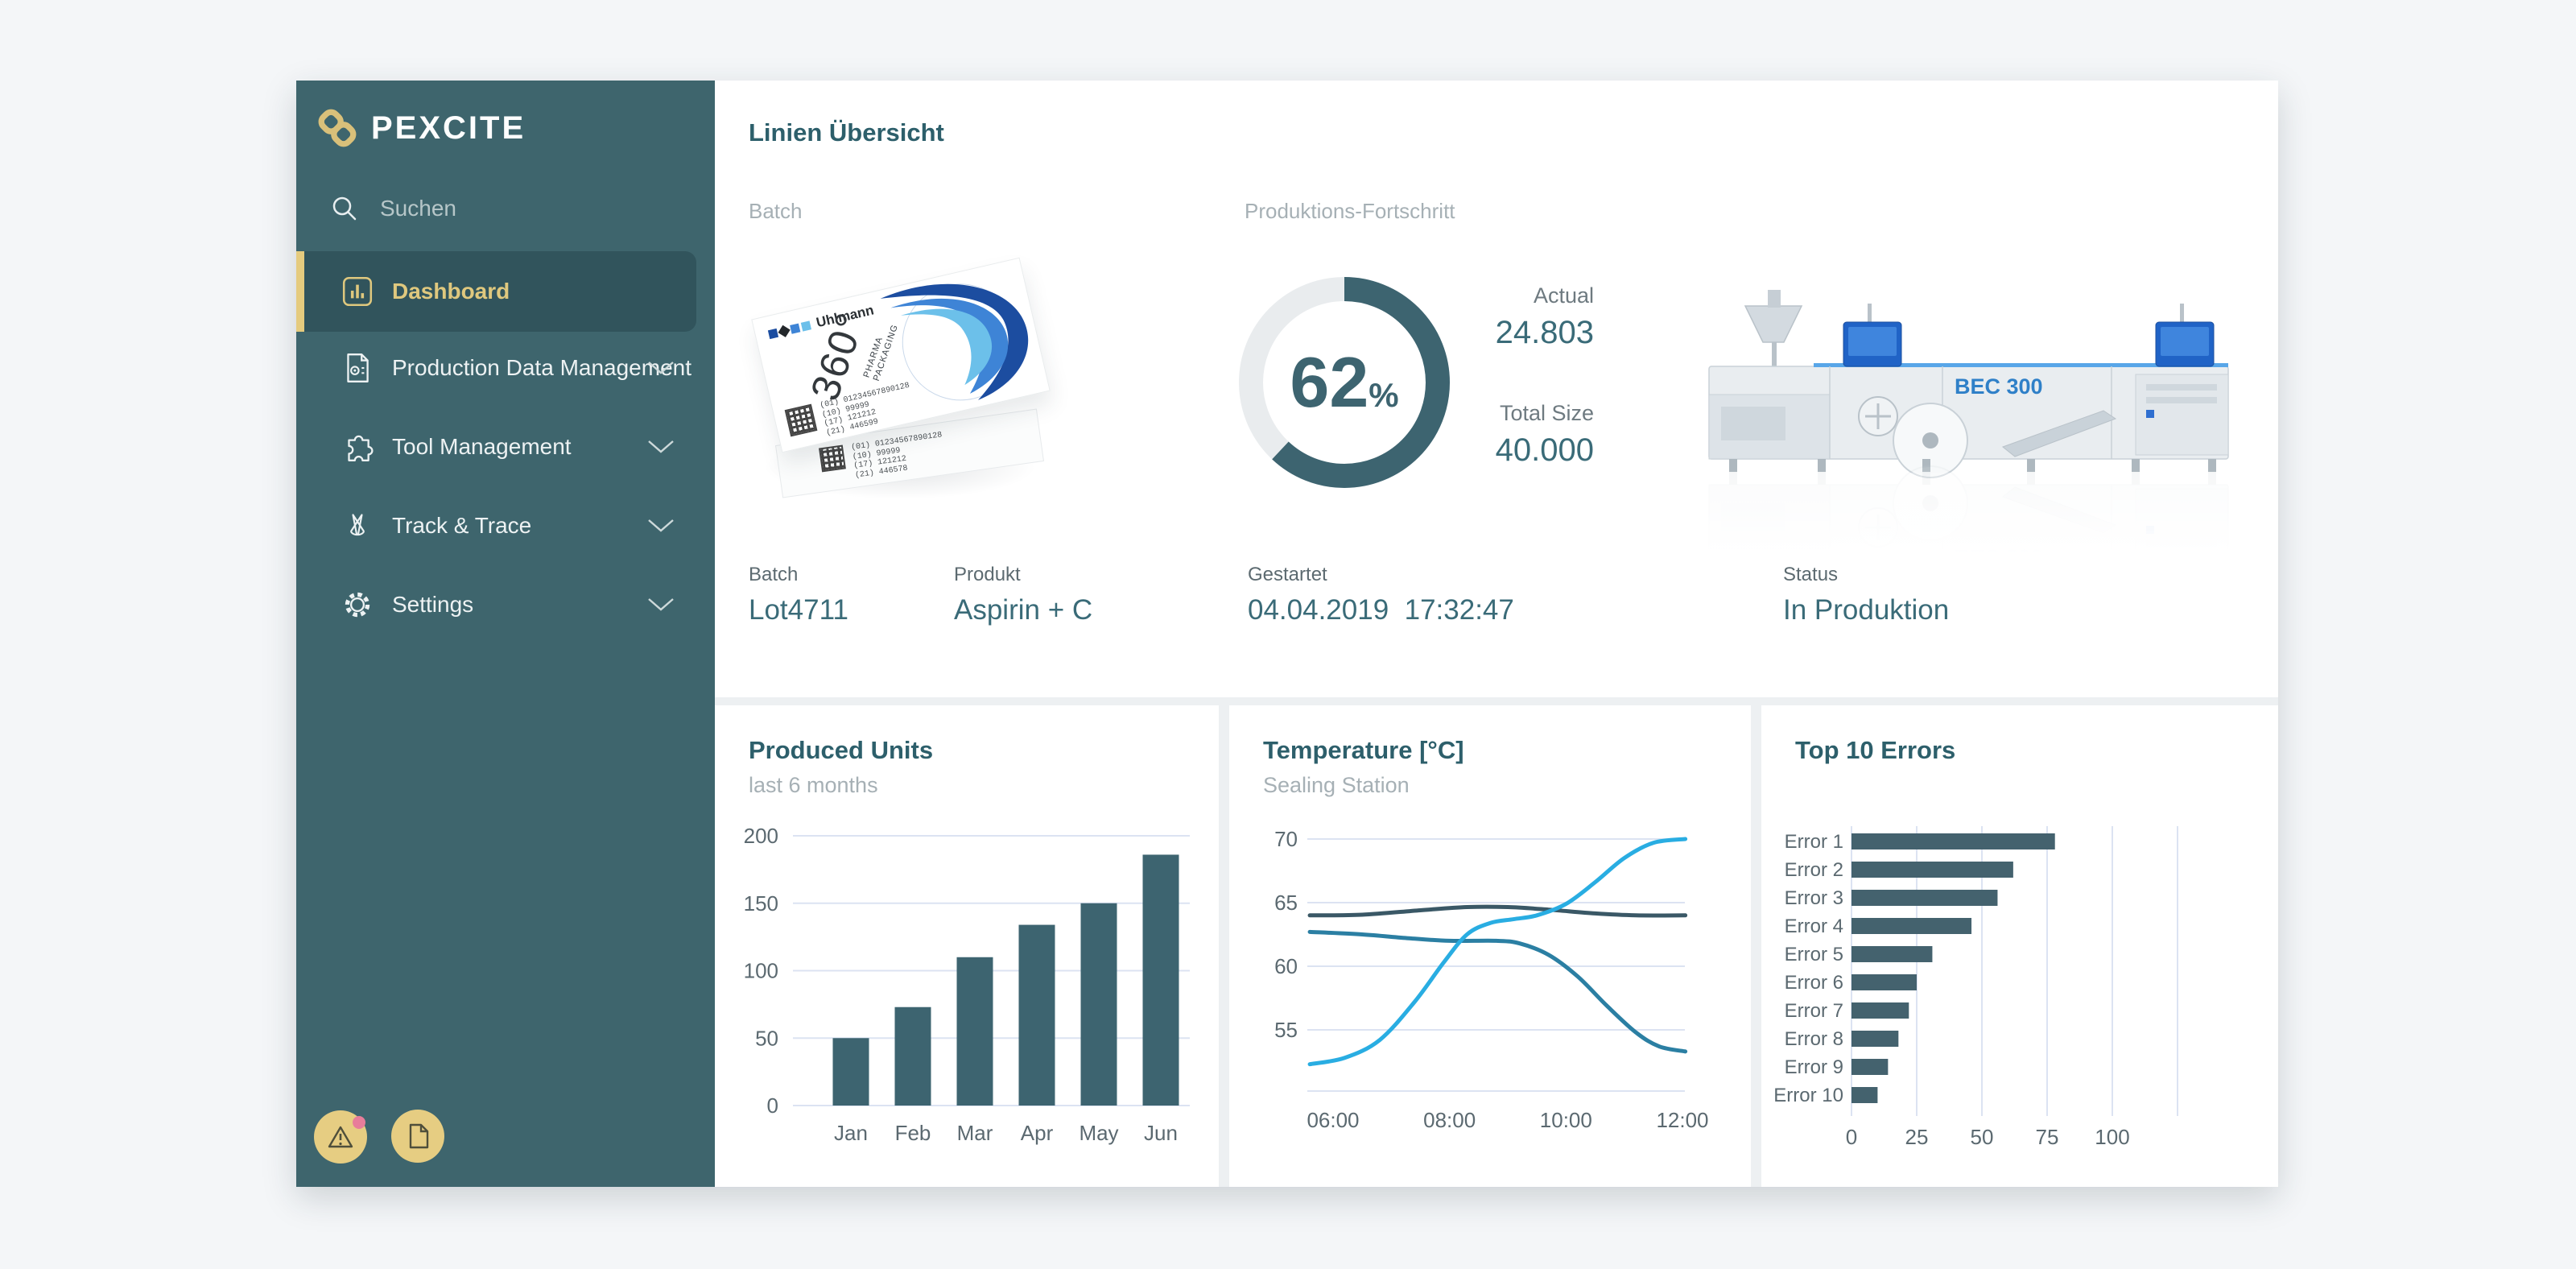 This screenshot has width=2576, height=1269. Describe the element at coordinates (337, 128) in the screenshot. I see `pexcite-knot-icon` at that location.